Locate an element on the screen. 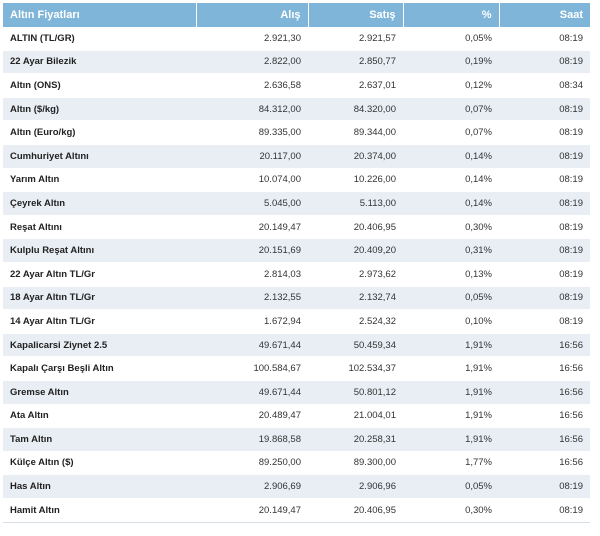  row-sell-price: 2.973,62 is located at coordinates (355, 274).